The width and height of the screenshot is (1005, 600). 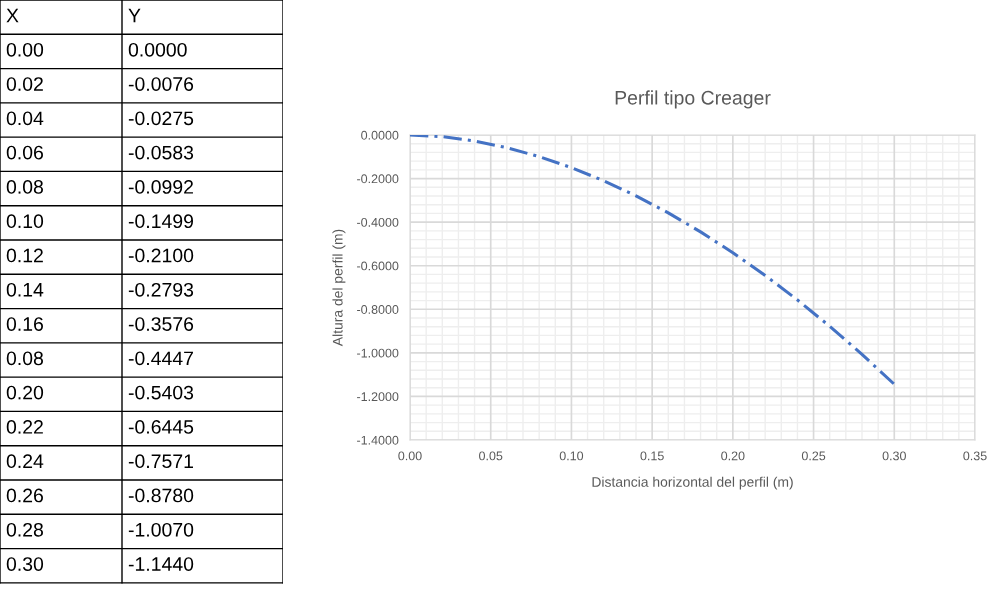 What do you see at coordinates (24, 152) in the screenshot?
I see `text: 0.06` at bounding box center [24, 152].